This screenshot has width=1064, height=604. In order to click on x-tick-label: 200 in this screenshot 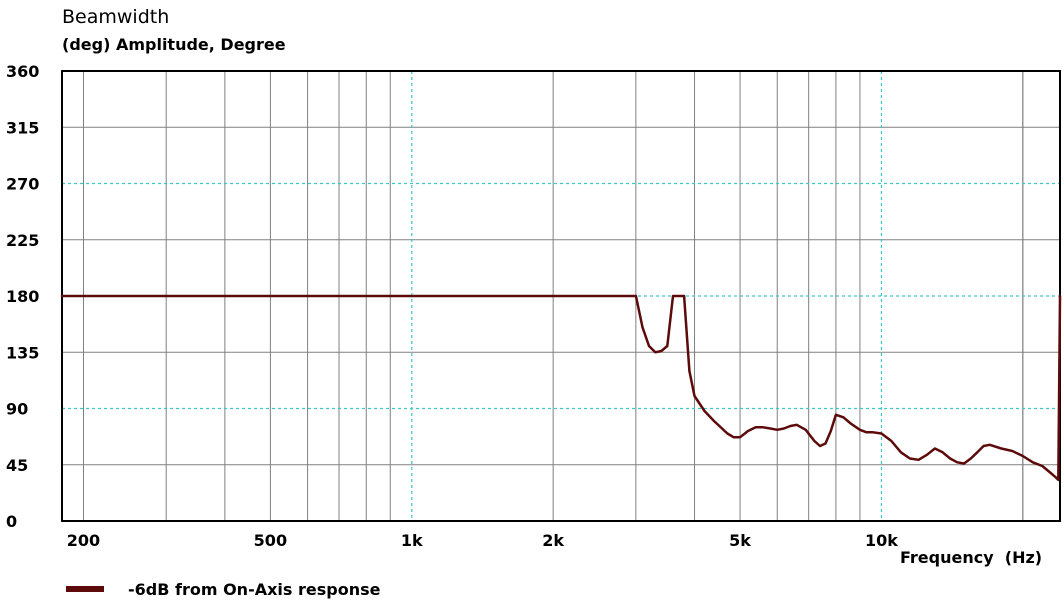, I will do `click(83, 540)`.